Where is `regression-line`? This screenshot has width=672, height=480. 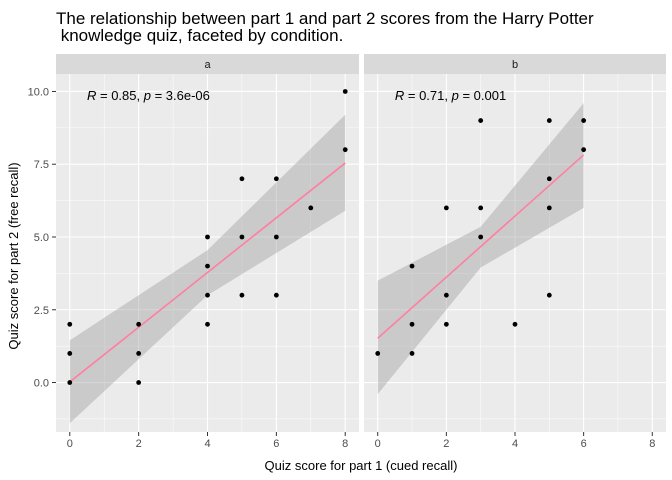
regression-line is located at coordinates (481, 246).